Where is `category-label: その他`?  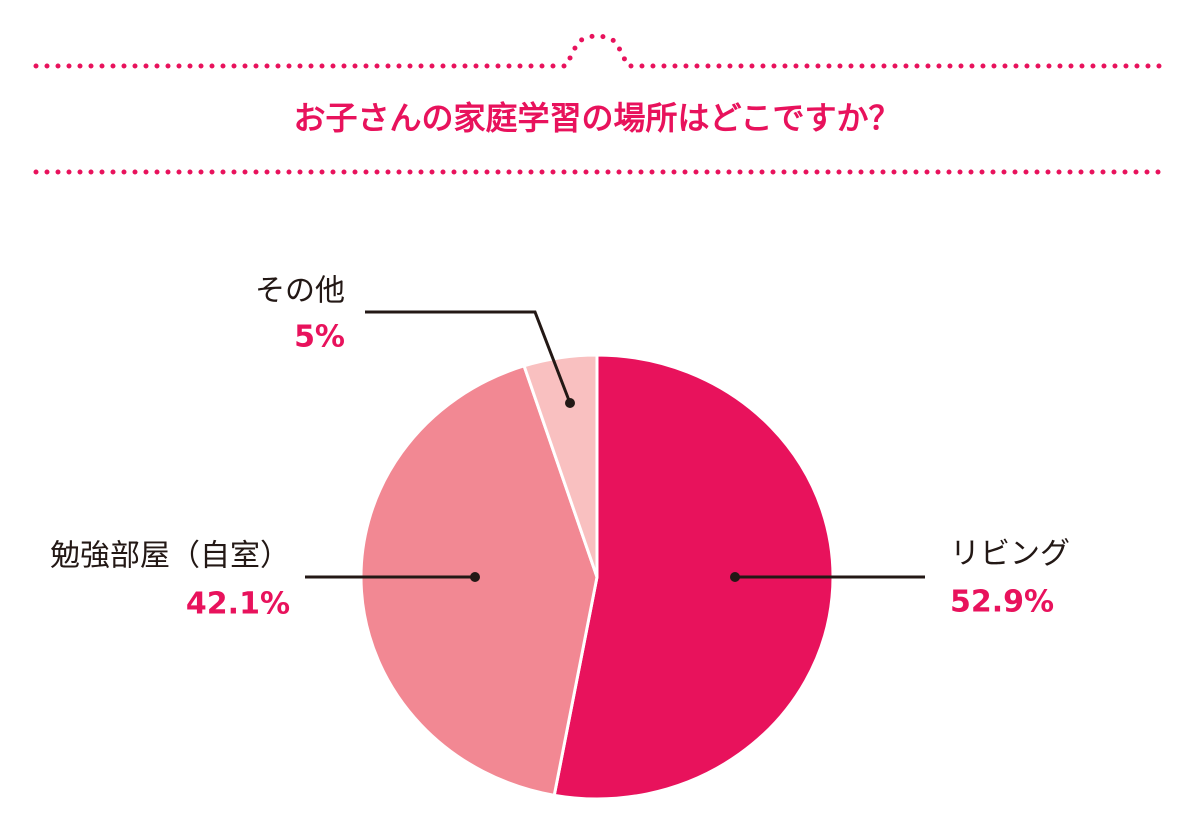
category-label: その他 is located at coordinates (300, 291).